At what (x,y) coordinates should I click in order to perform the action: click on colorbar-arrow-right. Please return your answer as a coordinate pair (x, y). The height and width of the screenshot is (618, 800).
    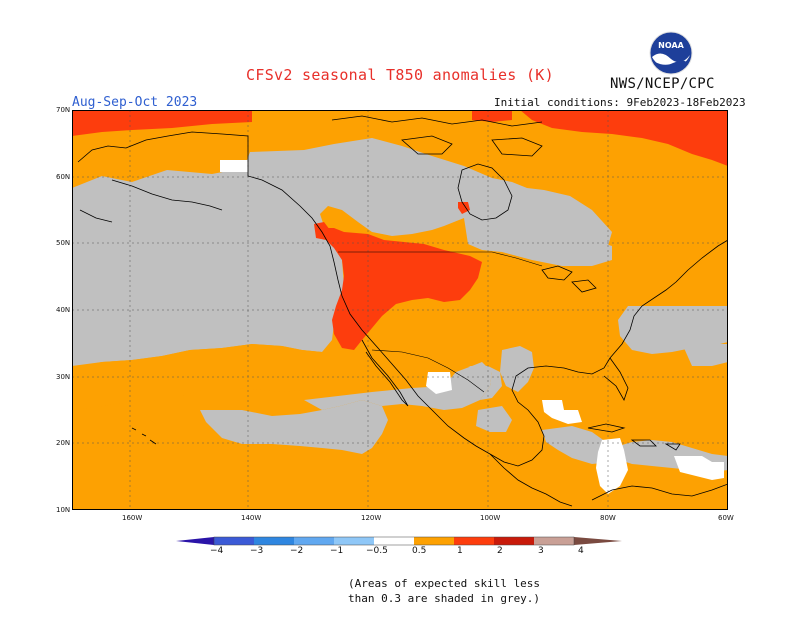
    Looking at the image, I should click on (598, 541).